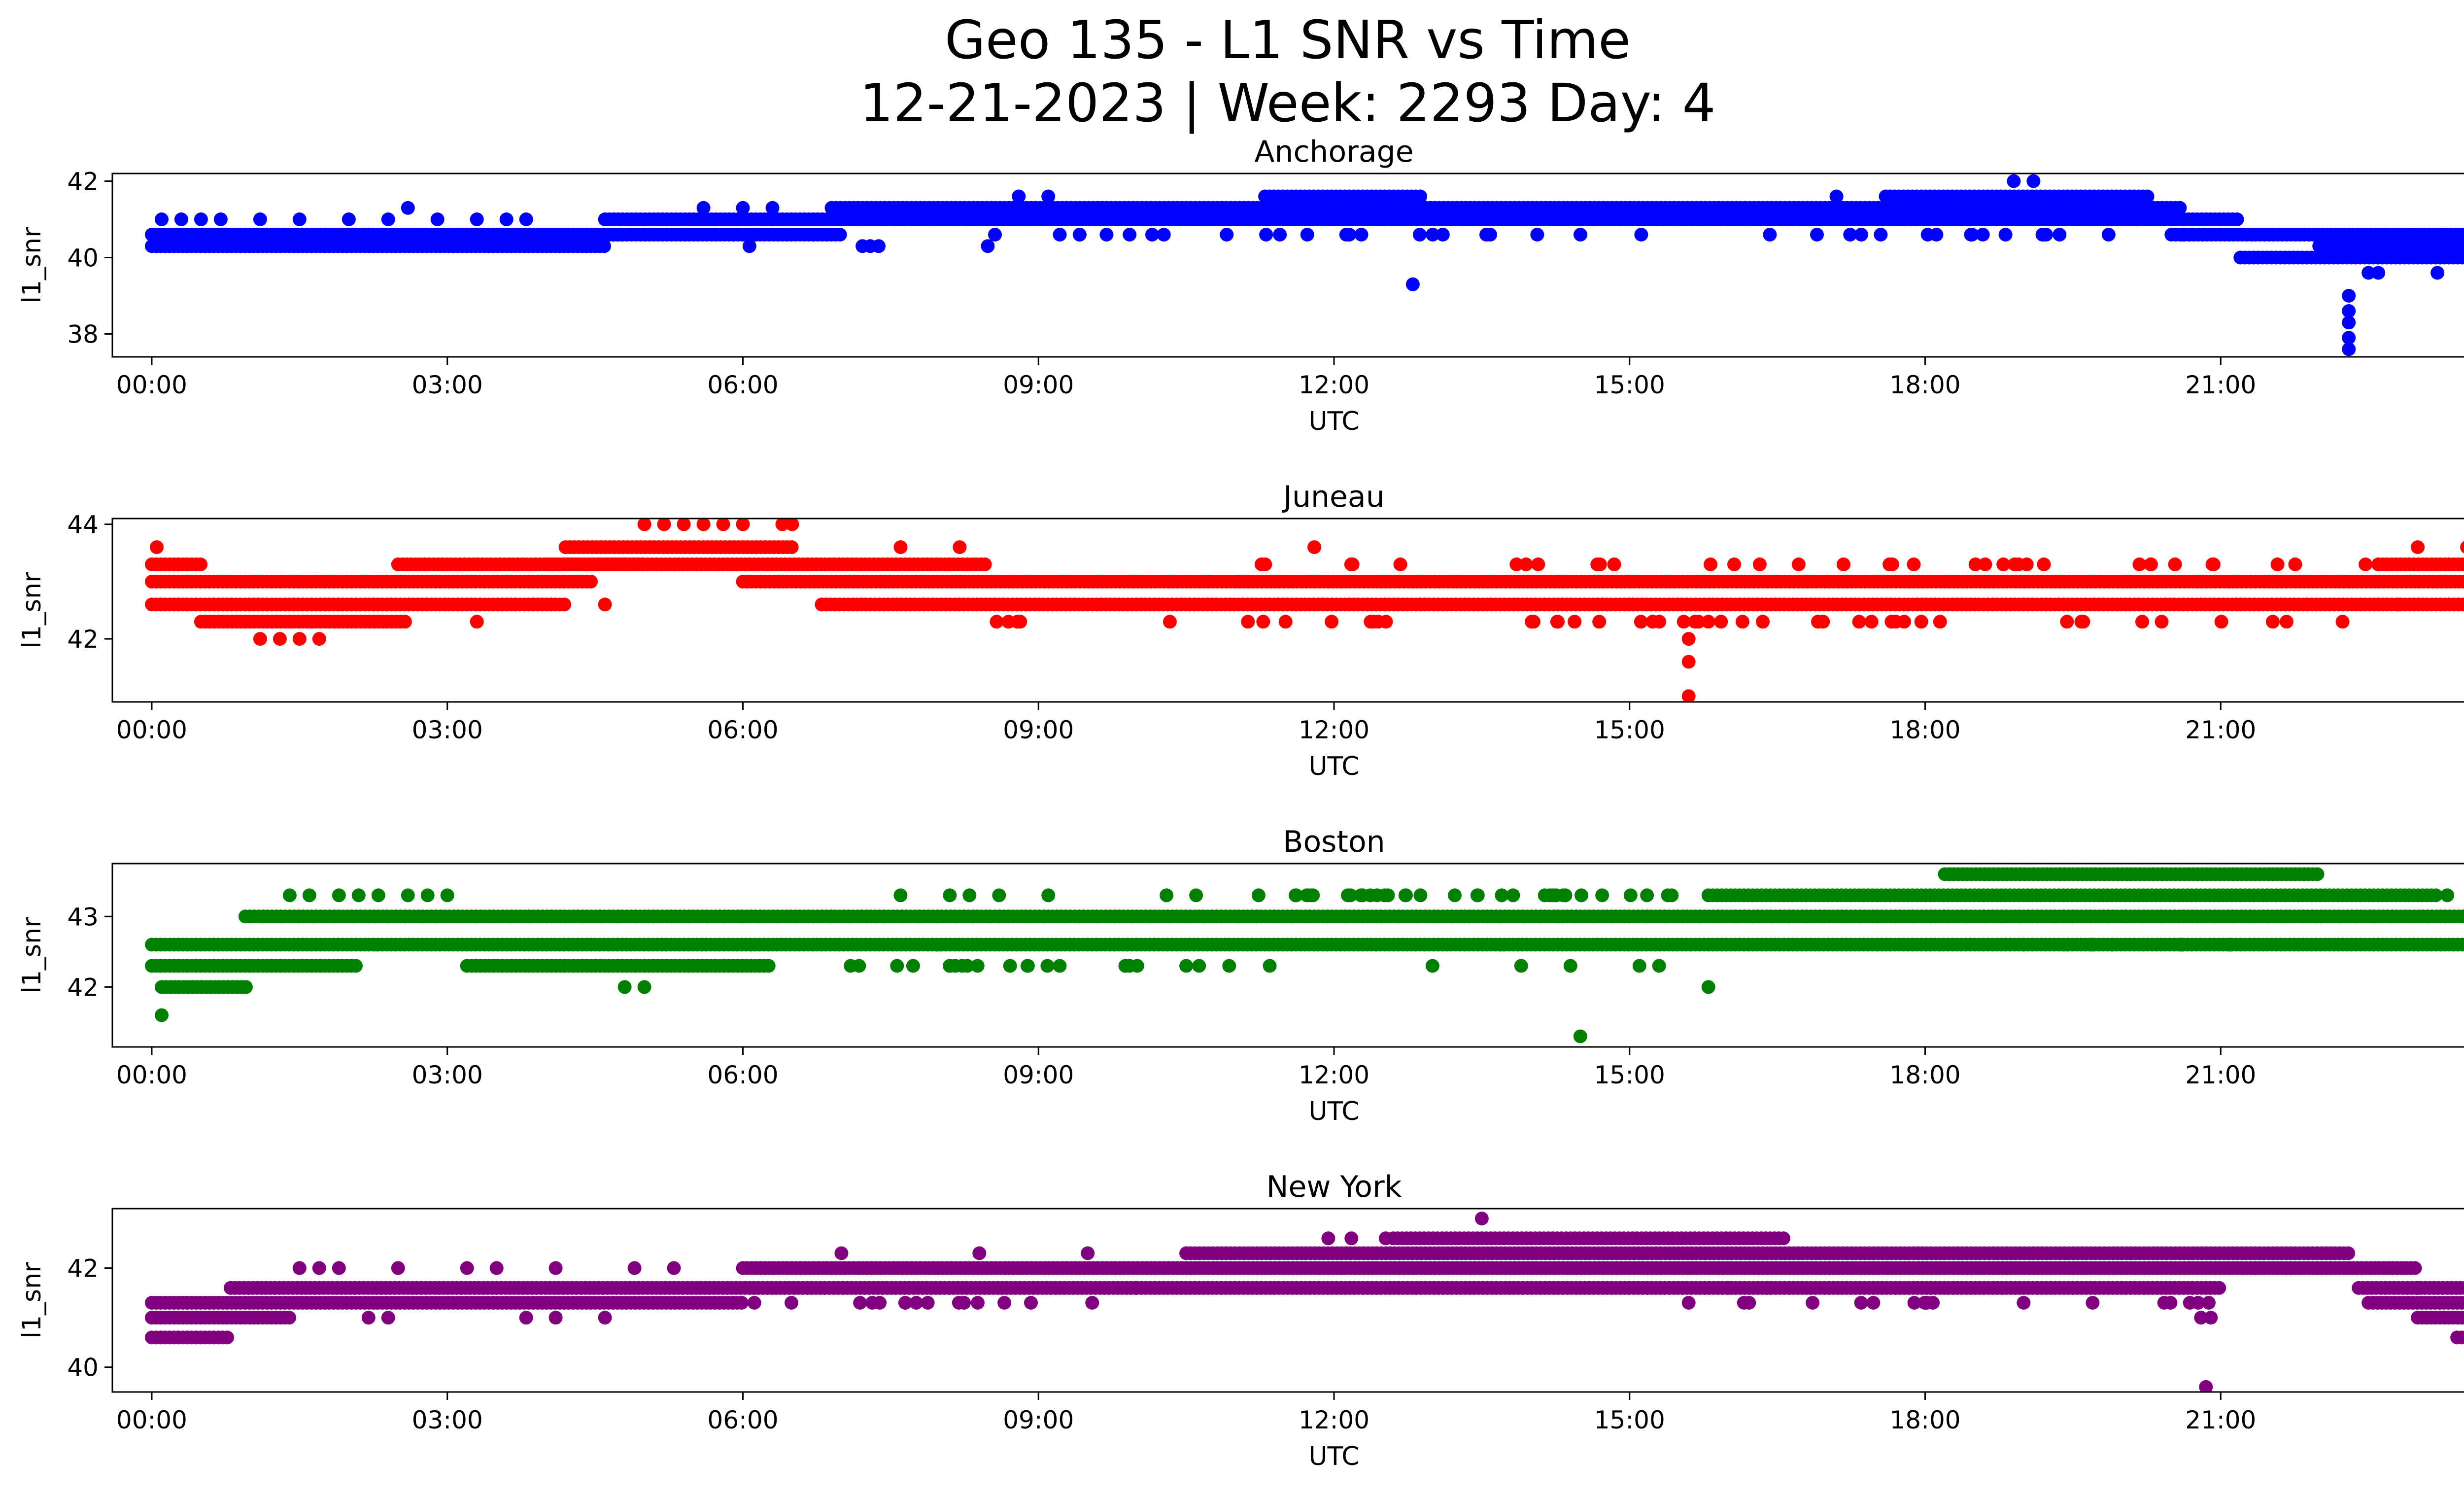 This screenshot has height=1495, width=2464. Describe the element at coordinates (1038, 1075) in the screenshot. I see `x-tick-label: 09:00` at that location.